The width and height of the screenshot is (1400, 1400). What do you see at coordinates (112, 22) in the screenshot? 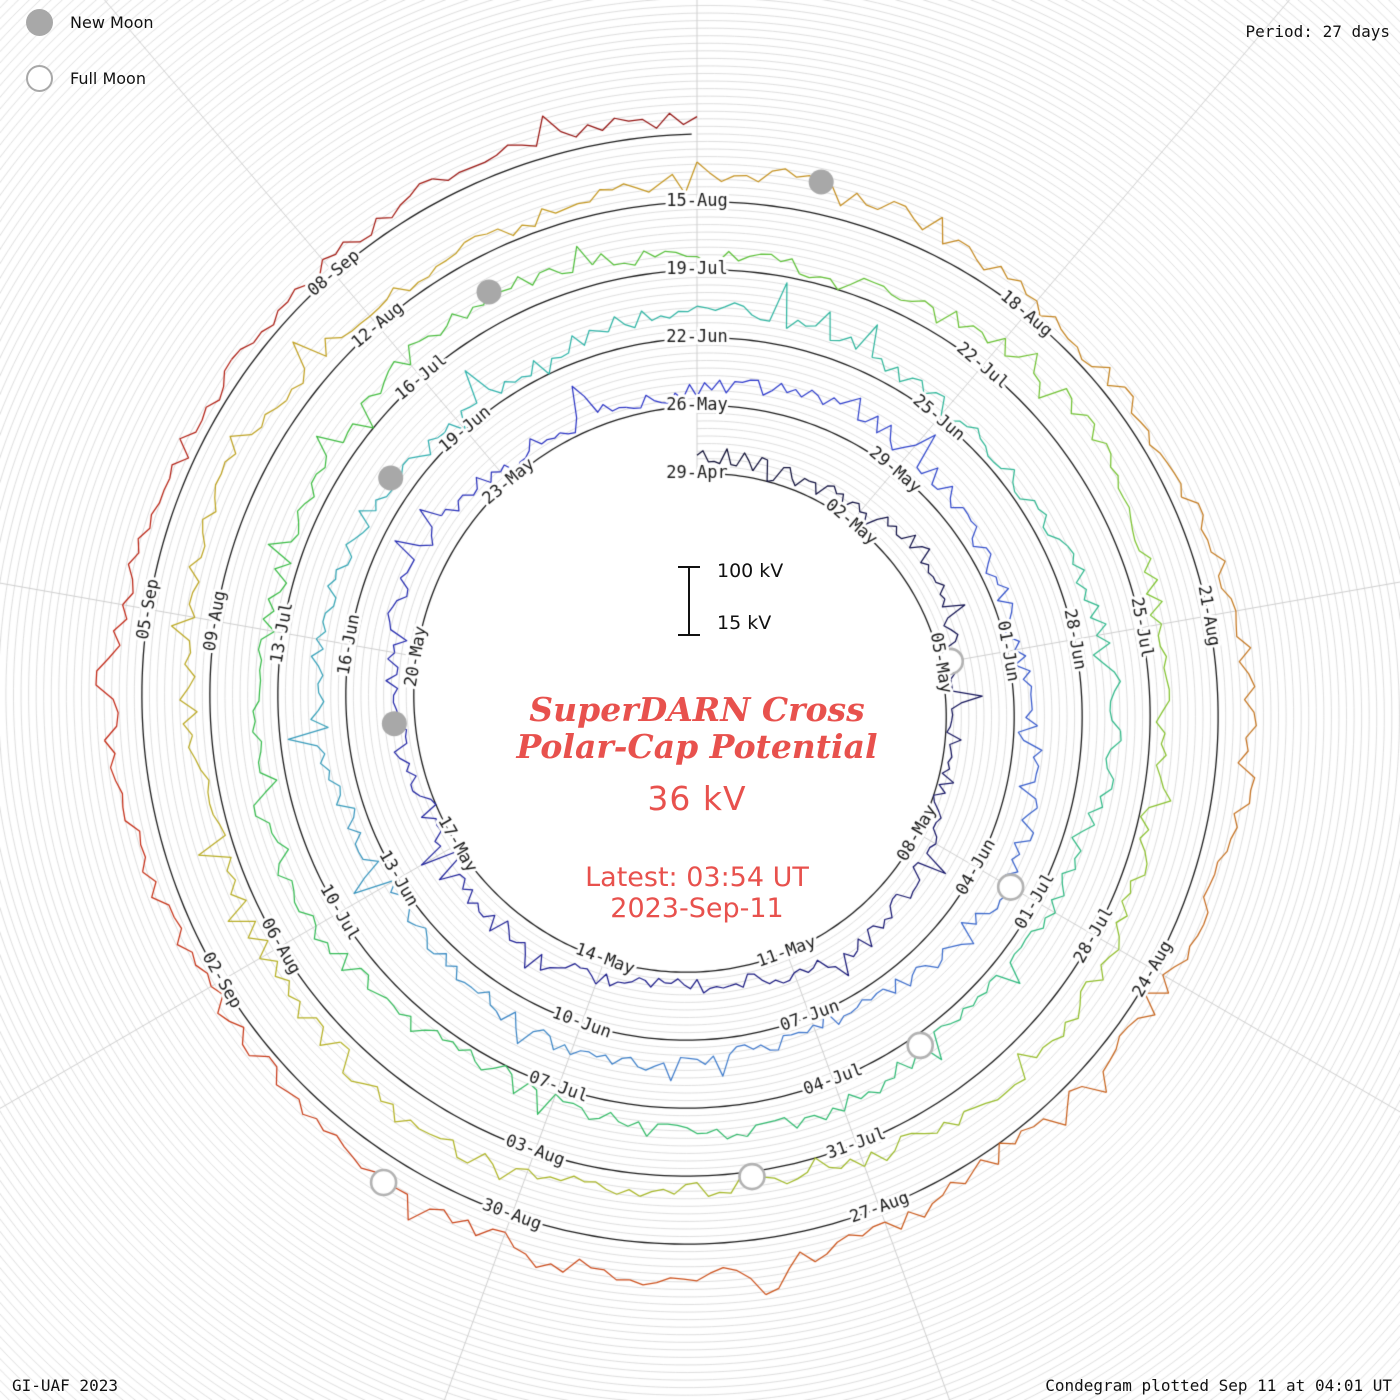
I see `new-moon-label: New Moon` at bounding box center [112, 22].